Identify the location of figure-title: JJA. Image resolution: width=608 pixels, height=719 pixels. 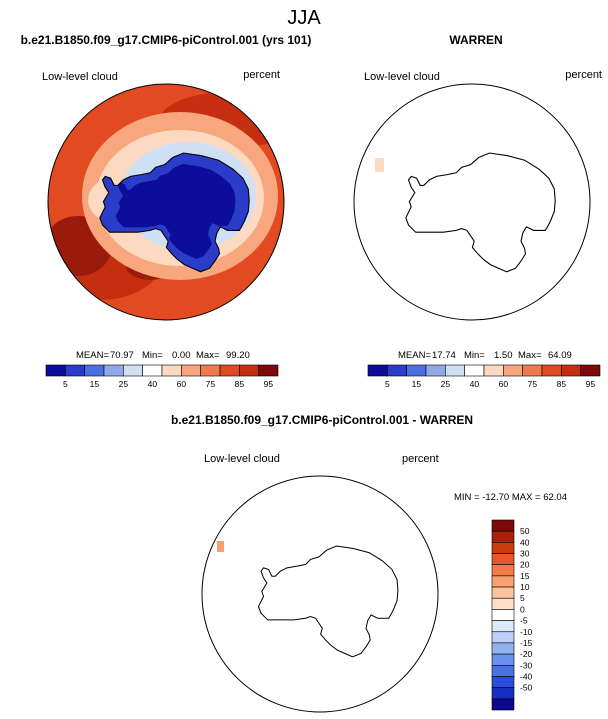
(304, 18).